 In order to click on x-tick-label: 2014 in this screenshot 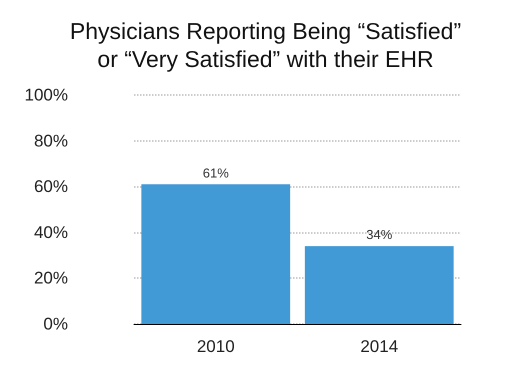, I will do `click(379, 346)`.